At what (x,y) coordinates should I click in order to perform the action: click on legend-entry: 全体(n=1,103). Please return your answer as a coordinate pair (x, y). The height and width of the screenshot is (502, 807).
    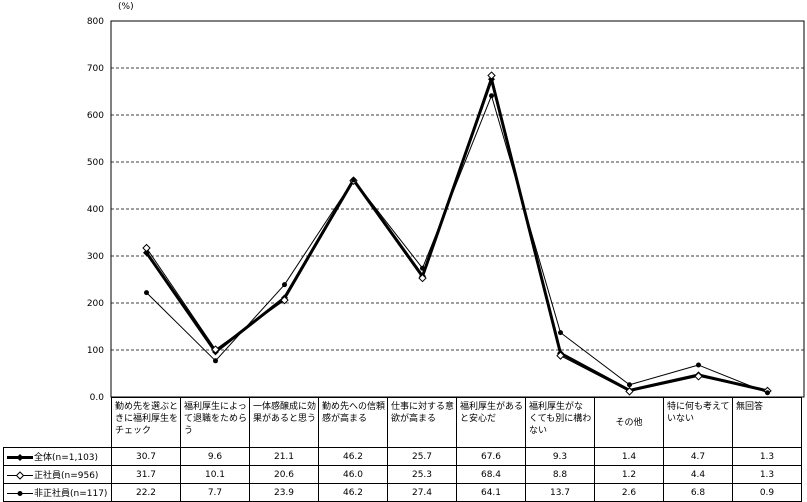
    Looking at the image, I should click on (57, 456).